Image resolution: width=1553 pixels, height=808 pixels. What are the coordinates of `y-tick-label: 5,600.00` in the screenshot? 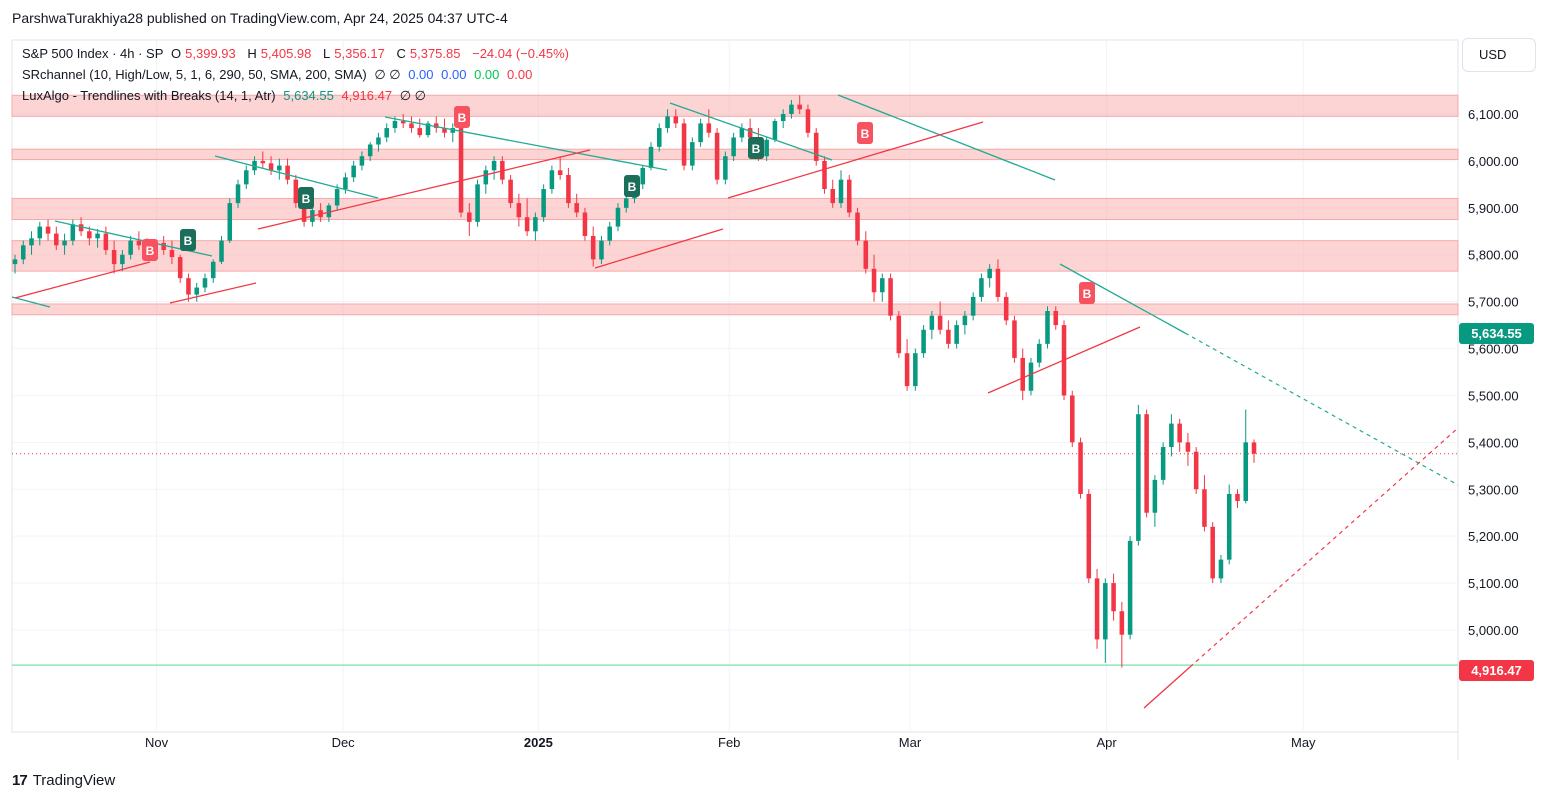 It's located at (1493, 349).